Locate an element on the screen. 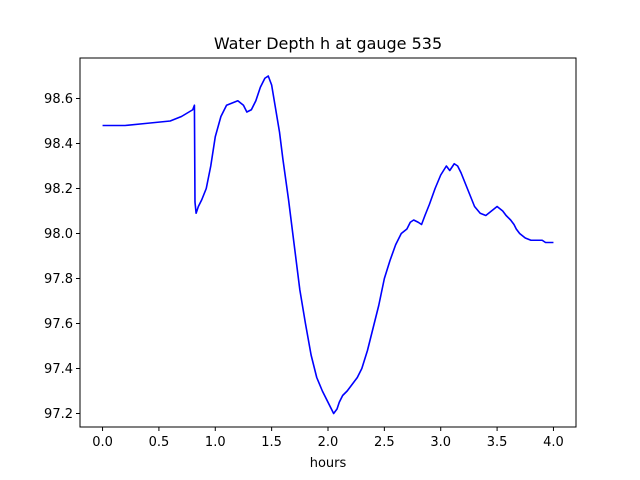 This screenshot has width=640, height=480. x-tick-label: 0.5 is located at coordinates (159, 442).